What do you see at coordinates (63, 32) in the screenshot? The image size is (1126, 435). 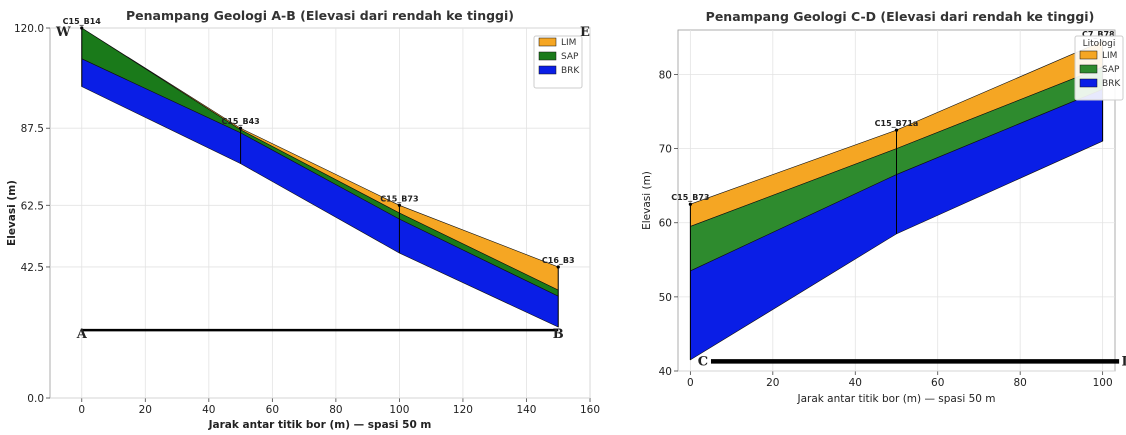 I see `corner-label-left: W` at bounding box center [63, 32].